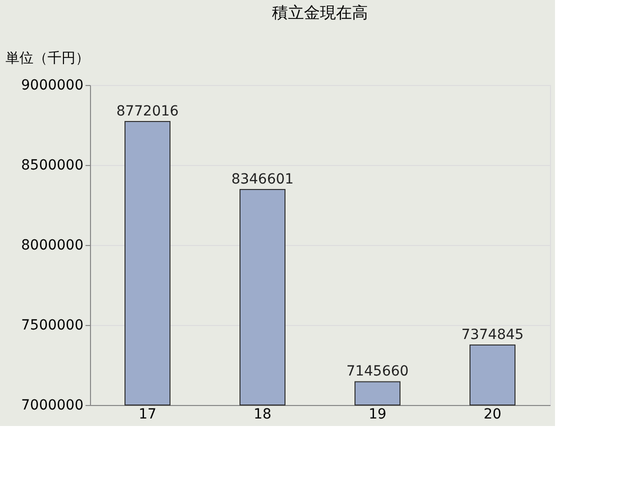  Describe the element at coordinates (377, 372) in the screenshot. I see `data-label: 7145660` at that location.